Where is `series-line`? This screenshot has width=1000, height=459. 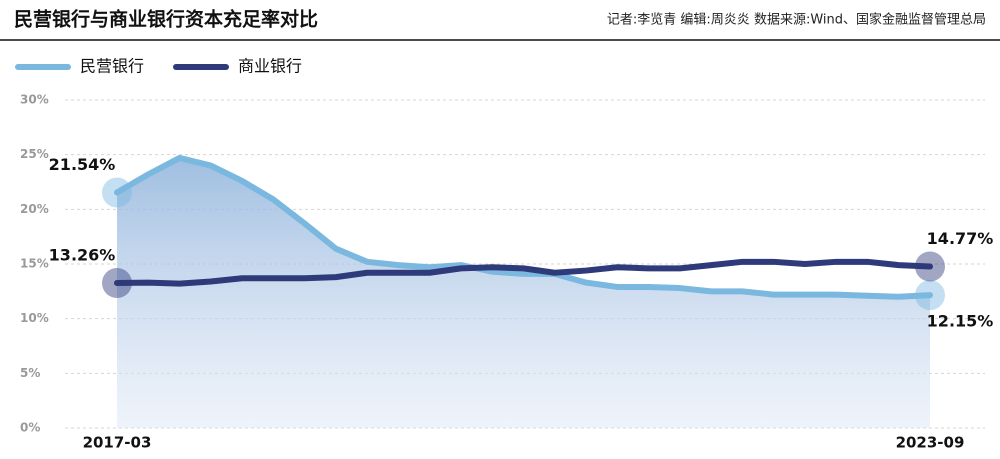 series-line is located at coordinates (523, 272).